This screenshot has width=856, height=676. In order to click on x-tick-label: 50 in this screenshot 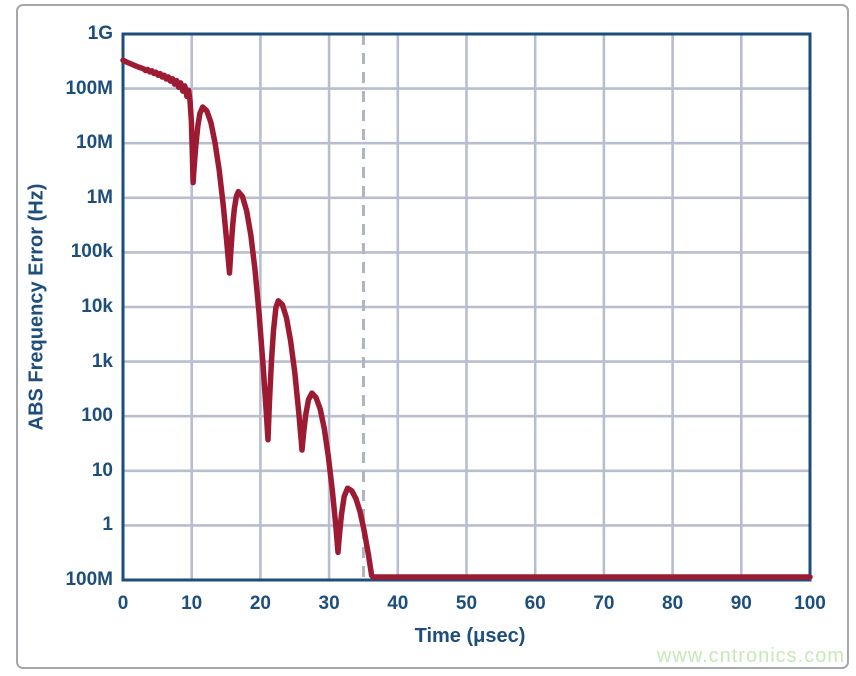, I will do `click(466, 603)`.